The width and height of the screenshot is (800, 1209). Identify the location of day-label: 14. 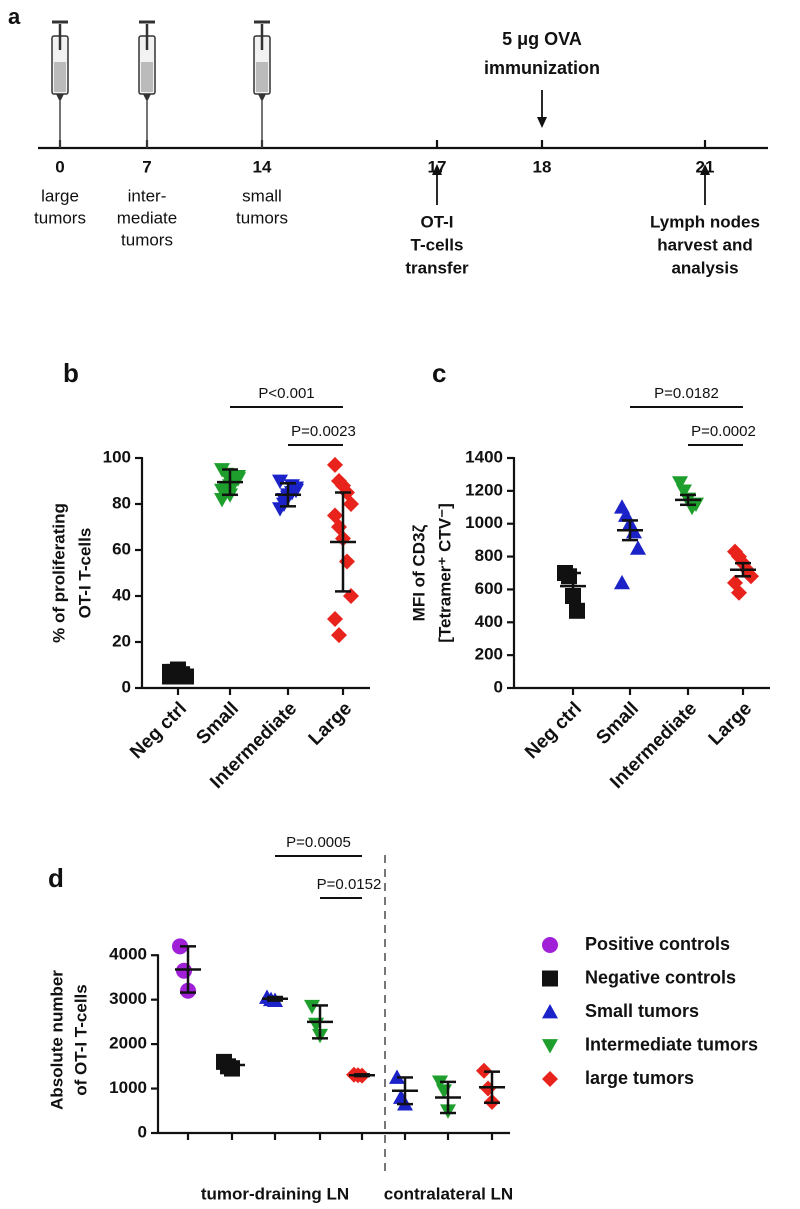
(262, 166).